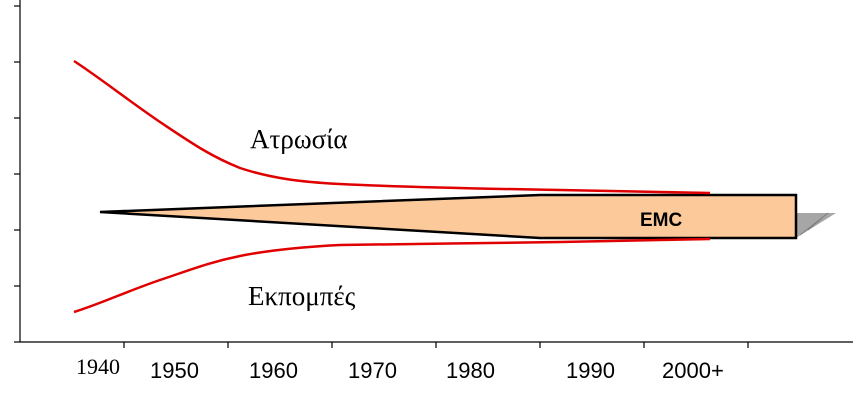  Describe the element at coordinates (590, 370) in the screenshot. I see `x-tick-label-1990: 1990` at that location.